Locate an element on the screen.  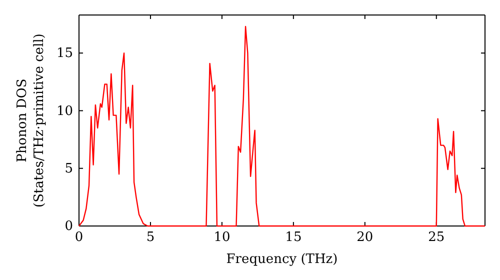
y-tick-label: 5 is located at coordinates (68, 169).